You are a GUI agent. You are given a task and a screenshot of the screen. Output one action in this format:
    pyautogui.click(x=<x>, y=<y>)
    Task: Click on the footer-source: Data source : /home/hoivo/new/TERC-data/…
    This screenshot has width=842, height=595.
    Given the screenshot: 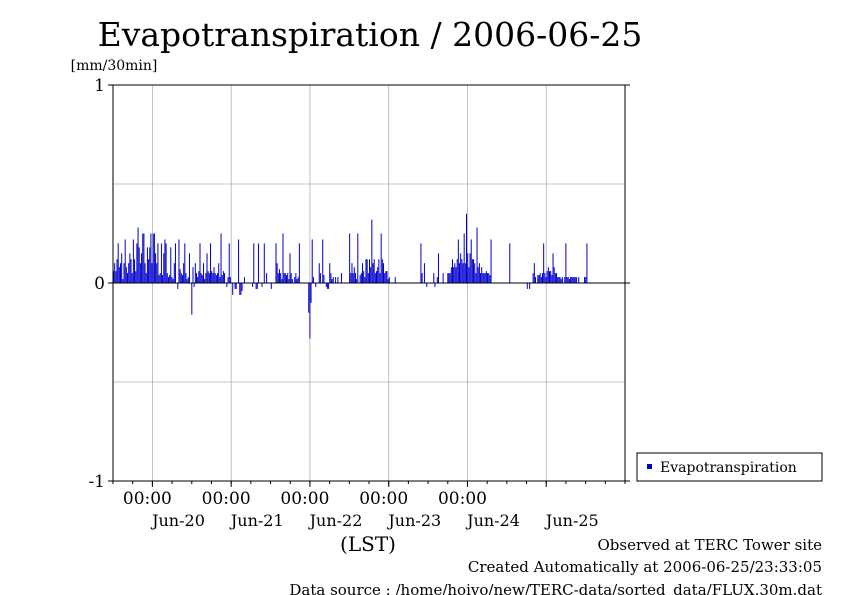 What is the action you would take?
    pyautogui.click(x=555, y=588)
    